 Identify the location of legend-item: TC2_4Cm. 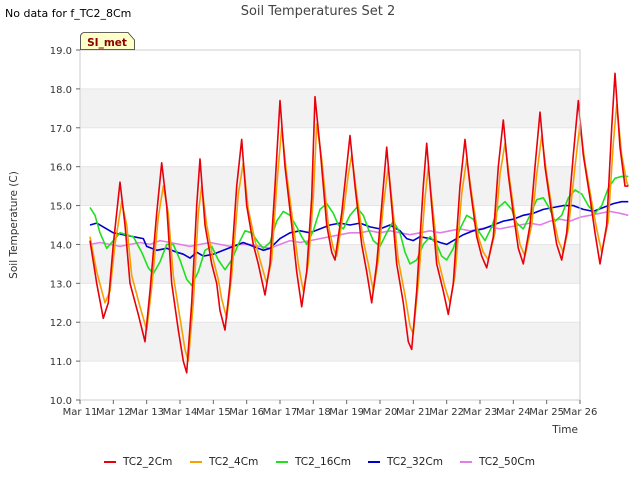
(224, 462).